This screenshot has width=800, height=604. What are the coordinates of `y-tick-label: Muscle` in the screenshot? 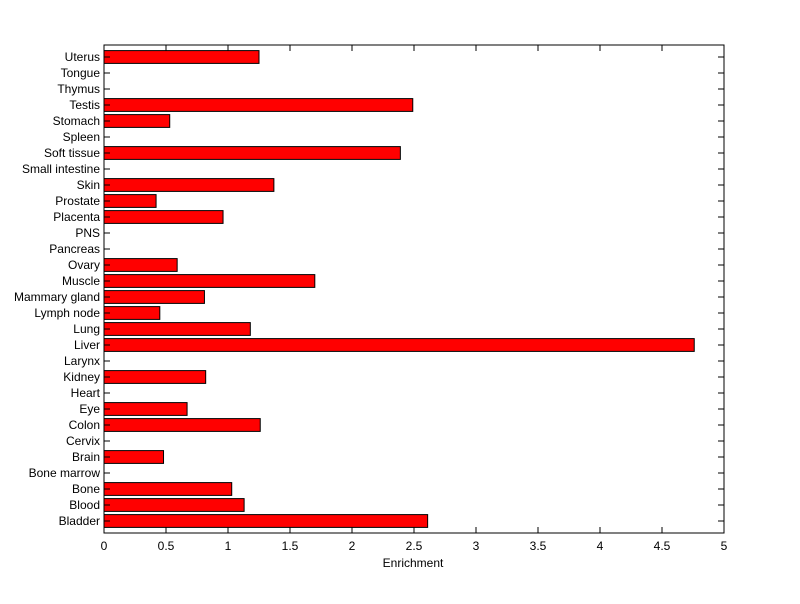 It's located at (81, 281).